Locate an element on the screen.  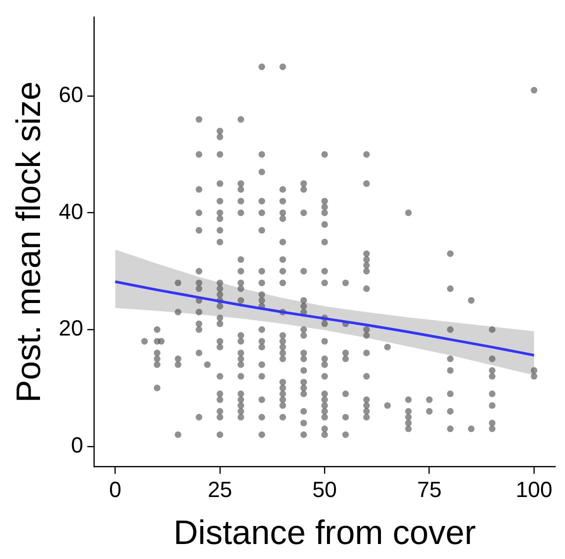
x-tick-label: 0 is located at coordinates (115, 489).